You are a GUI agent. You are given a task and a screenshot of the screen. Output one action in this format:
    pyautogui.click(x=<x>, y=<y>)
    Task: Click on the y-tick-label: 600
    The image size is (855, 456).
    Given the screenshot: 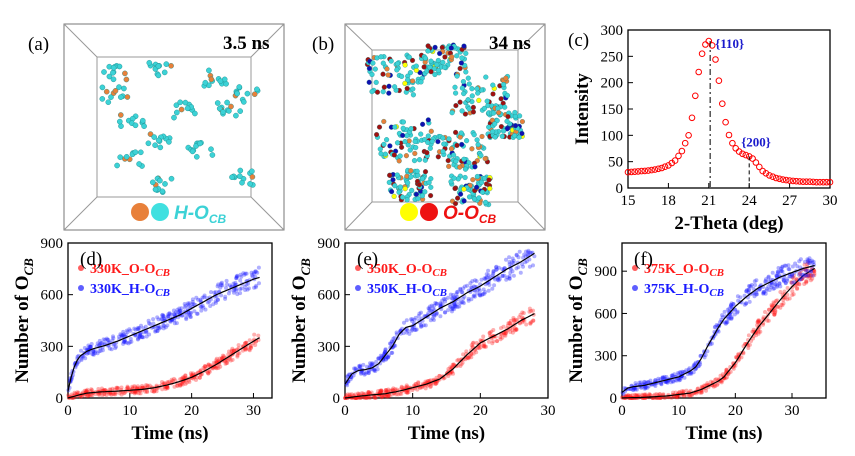 What is the action you would take?
    pyautogui.click(x=52, y=296)
    